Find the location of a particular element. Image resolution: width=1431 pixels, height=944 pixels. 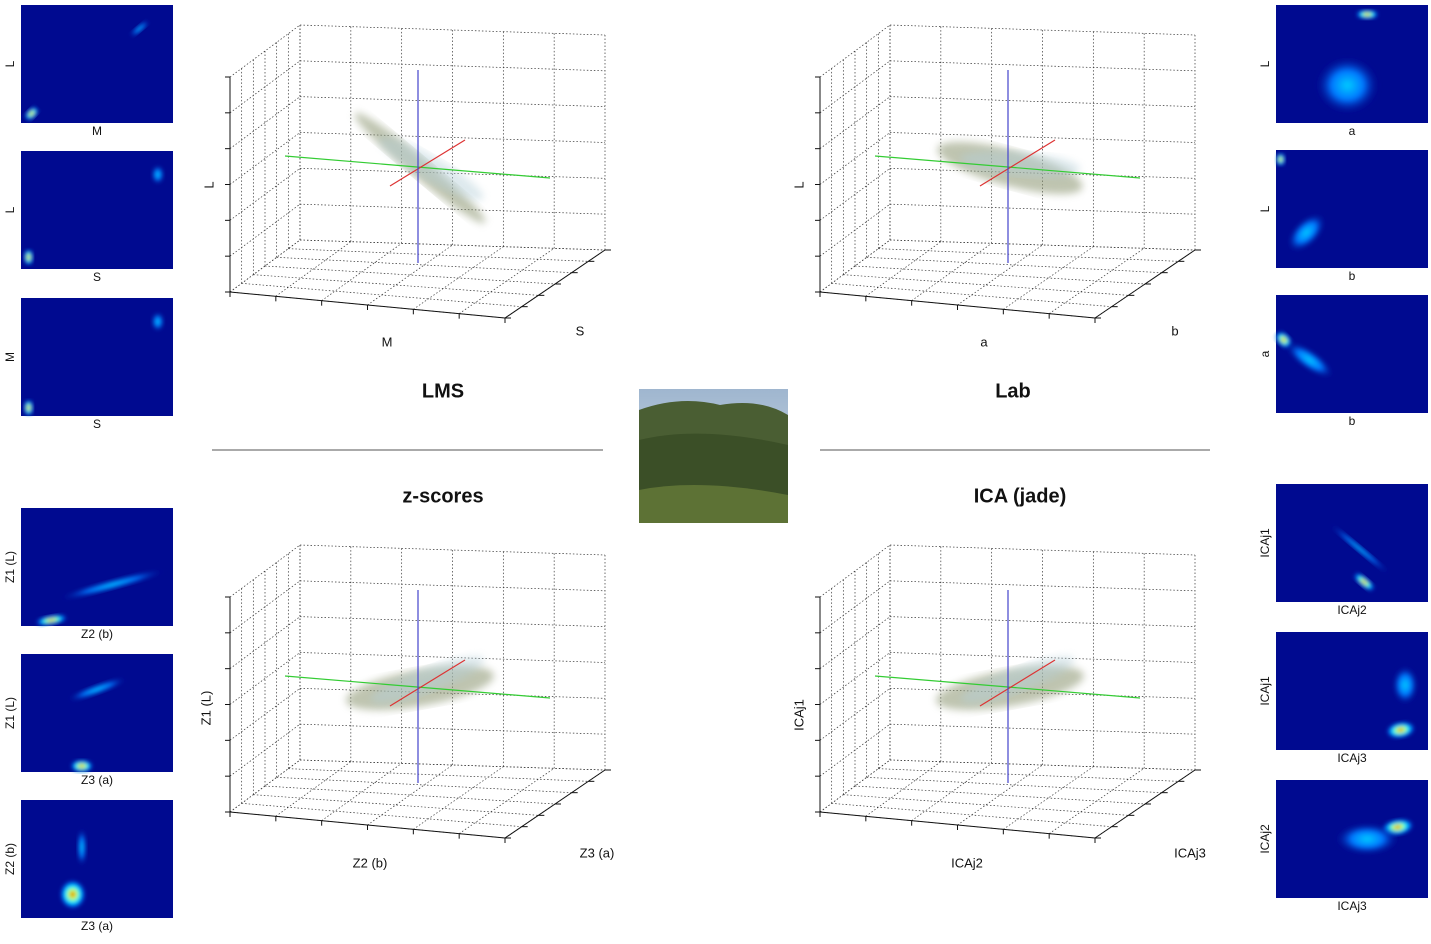

y-axis-label: b is located at coordinates (1174, 330).